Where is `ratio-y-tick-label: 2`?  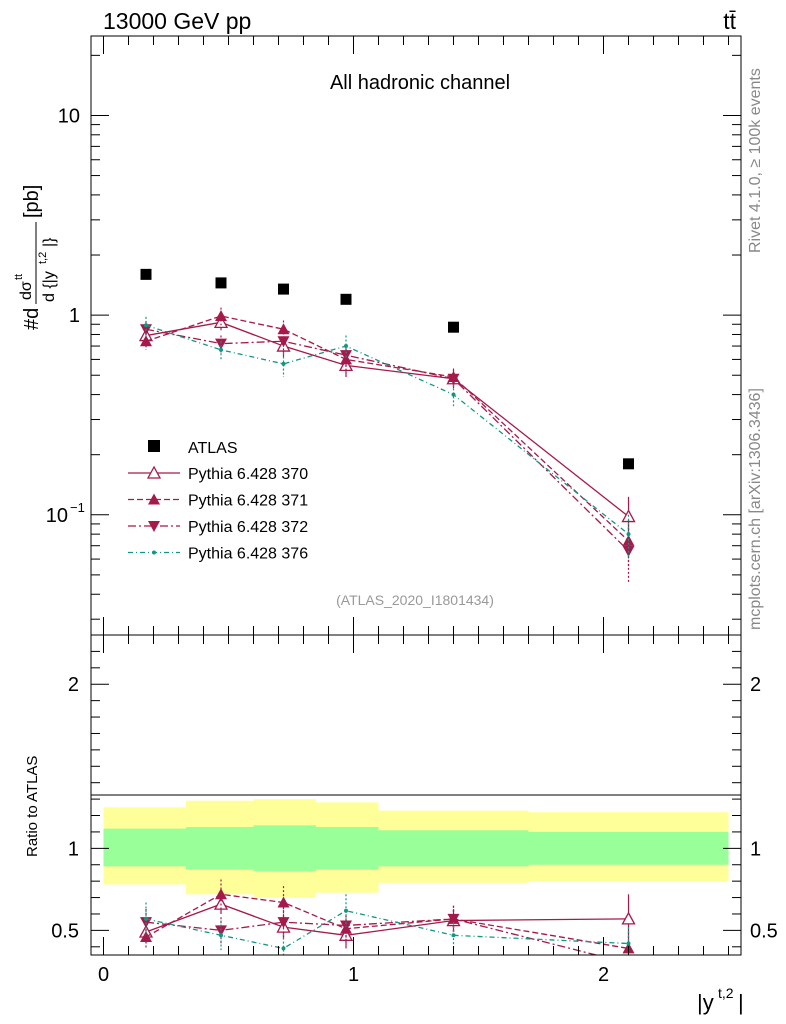 ratio-y-tick-label: 2 is located at coordinates (73, 685).